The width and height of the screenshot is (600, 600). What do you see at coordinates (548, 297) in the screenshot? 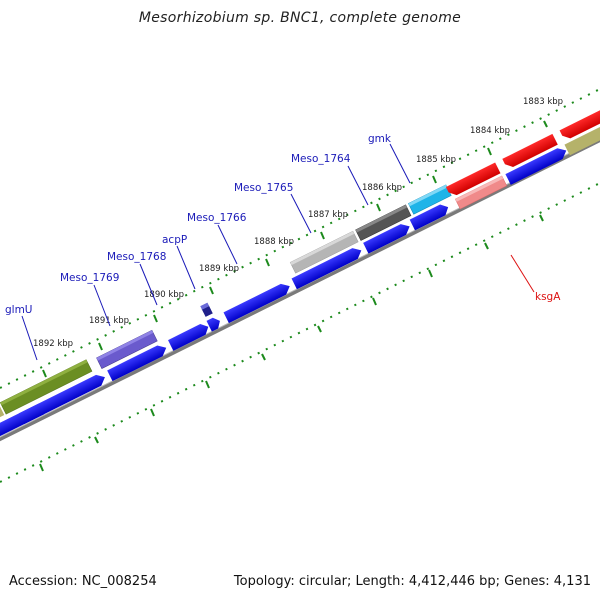
I see `gene-label-ksgA: ksgA` at bounding box center [548, 297].